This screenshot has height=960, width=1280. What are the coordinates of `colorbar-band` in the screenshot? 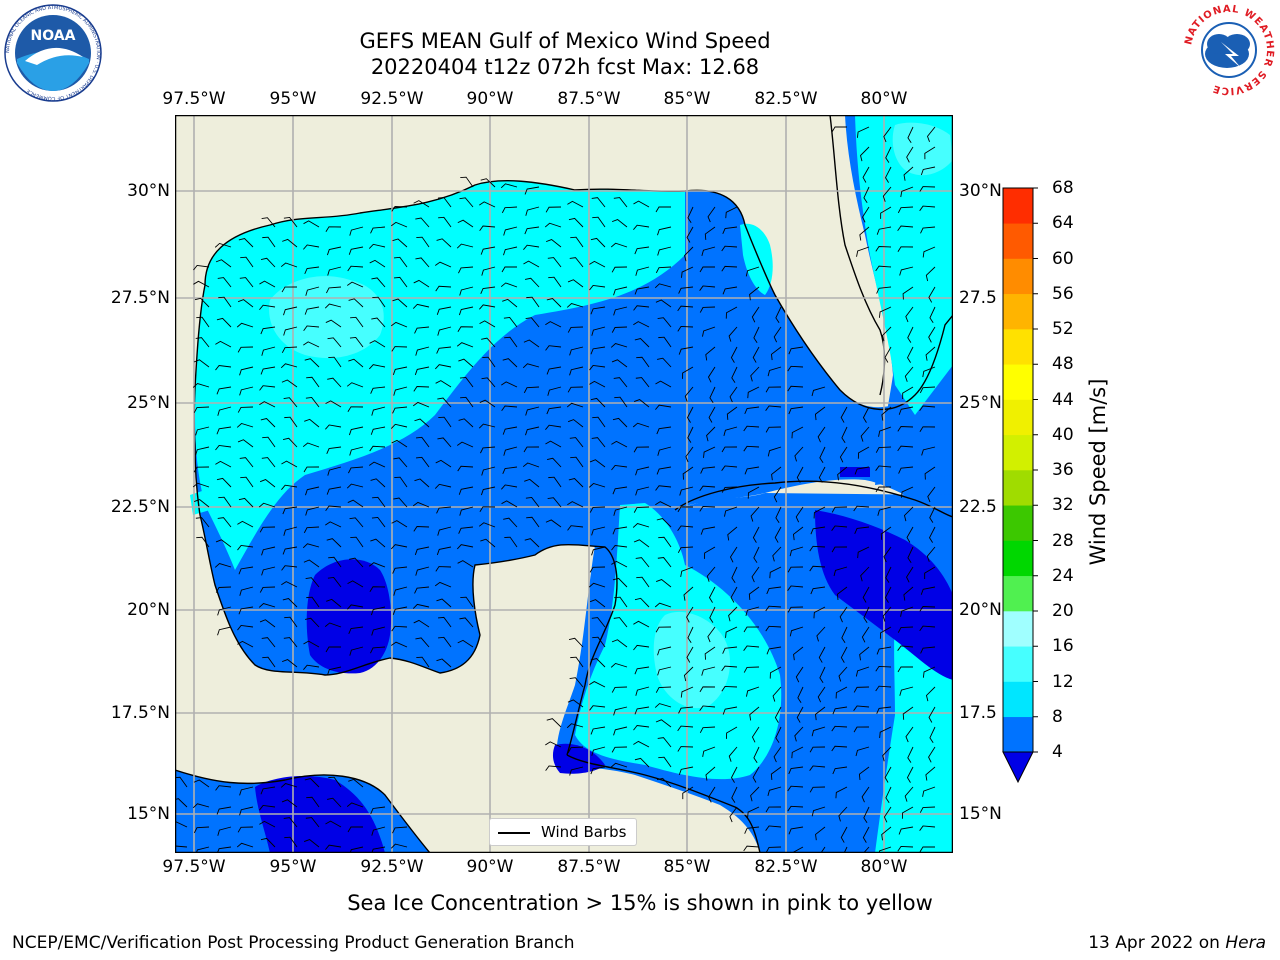 It's located at (1018, 241).